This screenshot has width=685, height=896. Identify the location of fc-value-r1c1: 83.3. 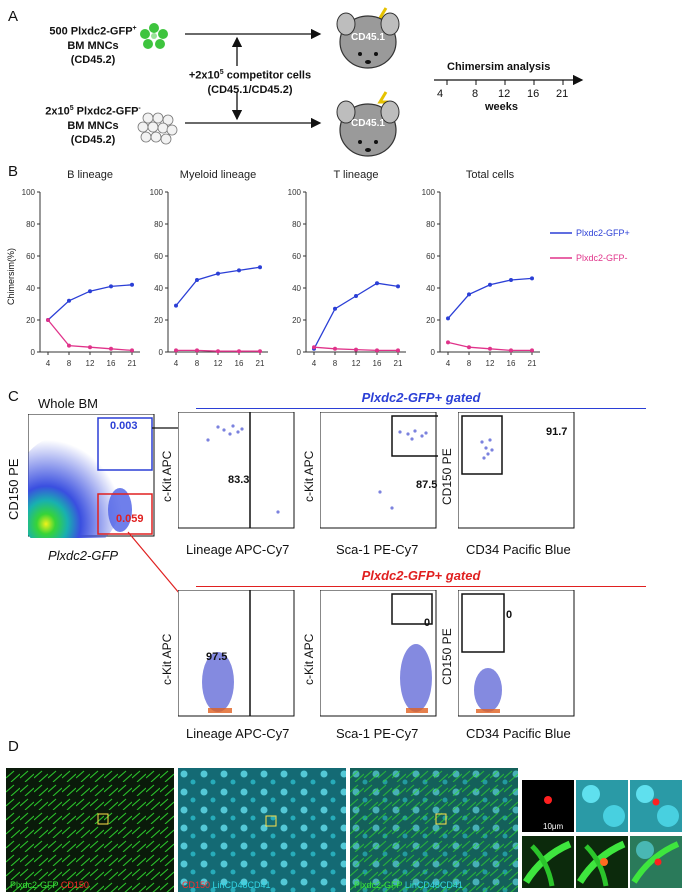
(239, 480).